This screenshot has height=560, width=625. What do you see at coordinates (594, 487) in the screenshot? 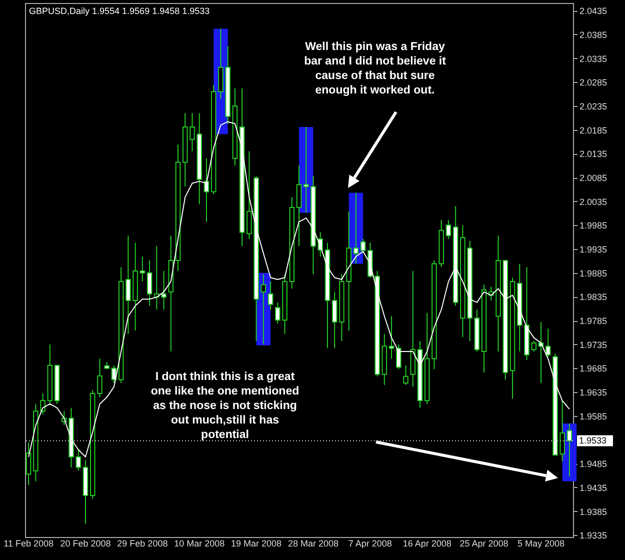
I see `y-tick-label: 1.9435` at bounding box center [594, 487].